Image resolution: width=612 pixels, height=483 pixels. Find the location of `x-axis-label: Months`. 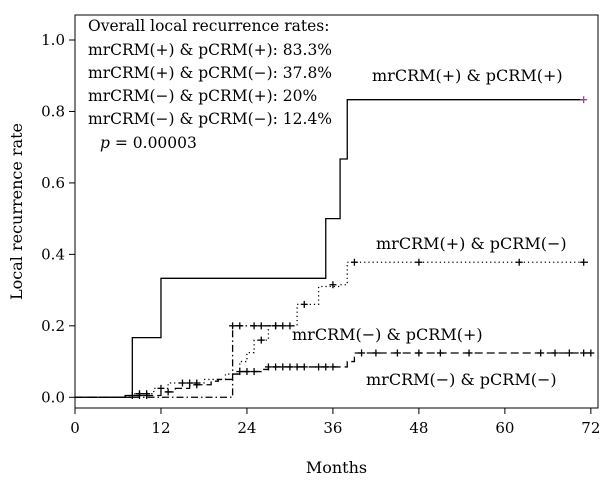

x-axis-label: Months is located at coordinates (336, 467).